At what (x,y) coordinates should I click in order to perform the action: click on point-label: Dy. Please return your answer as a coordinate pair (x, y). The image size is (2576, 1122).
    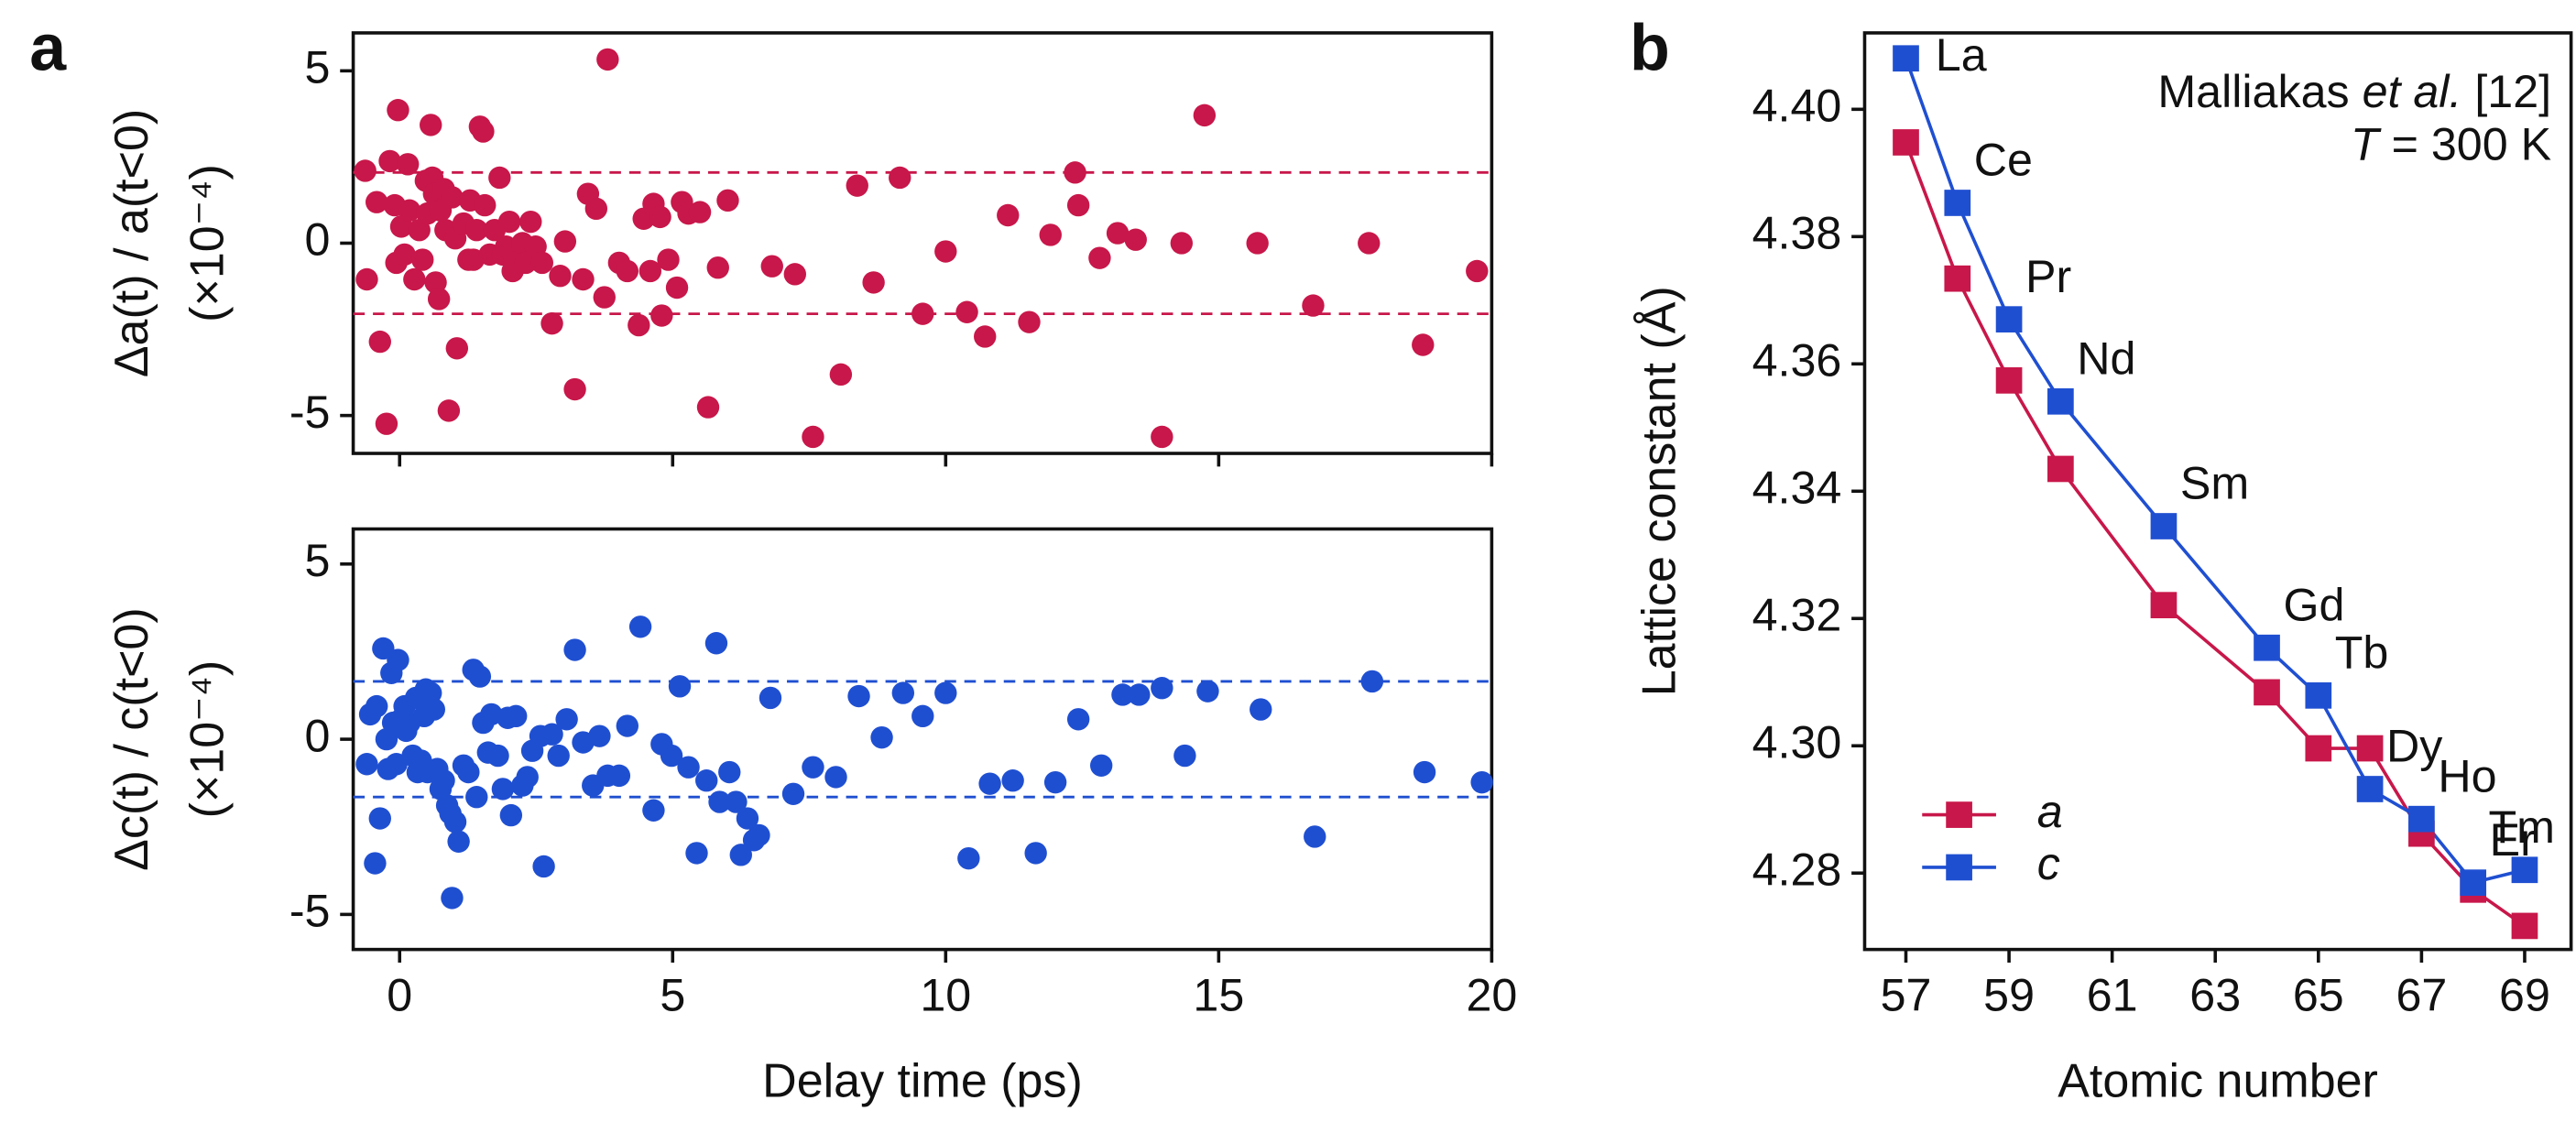
    Looking at the image, I should click on (2414, 746).